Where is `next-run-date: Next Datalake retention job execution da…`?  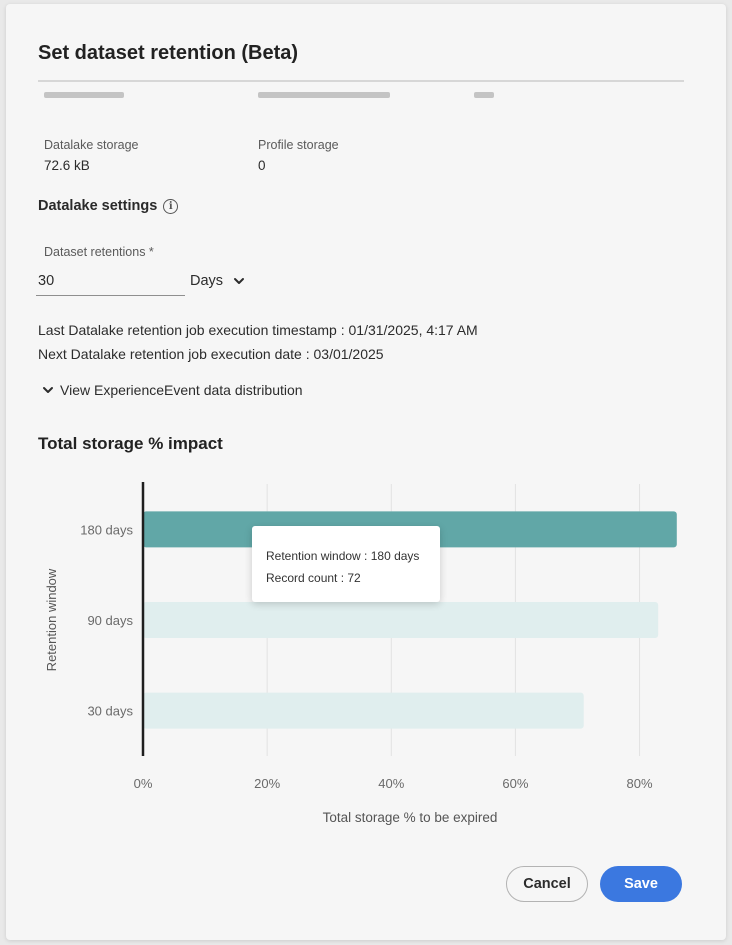 next-run-date: Next Datalake retention job execution da… is located at coordinates (211, 354).